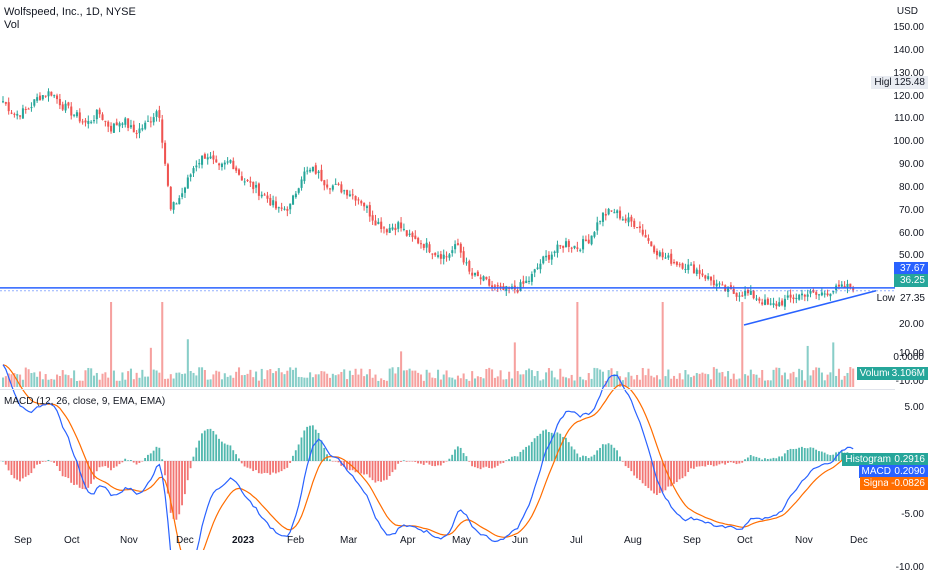 This screenshot has height=573, width=932. I want to click on volume-legend: Vol, so click(12, 25).